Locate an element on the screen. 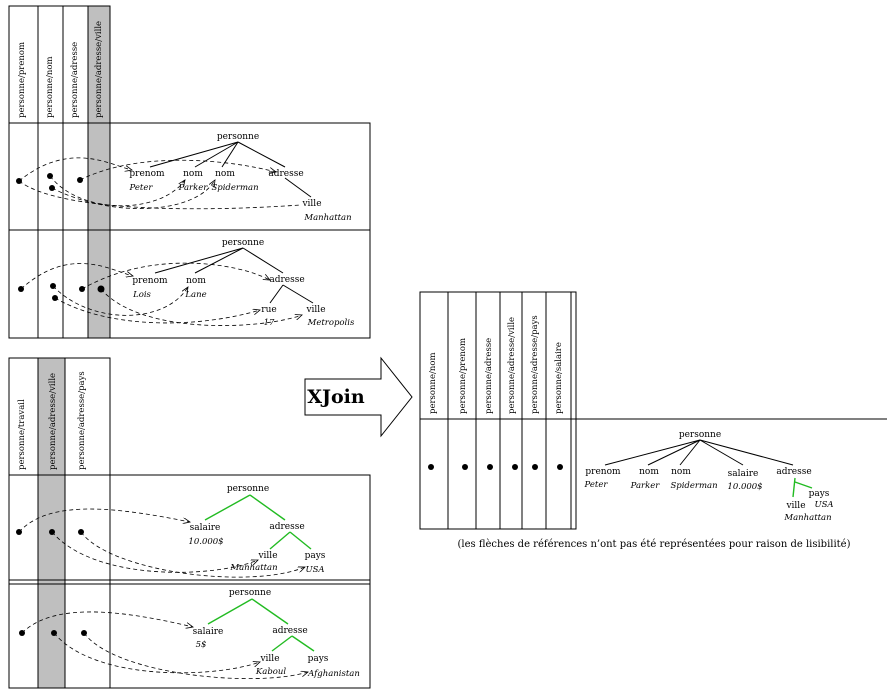 The image size is (889, 690). column-header: personne/travail is located at coordinates (22, 434).